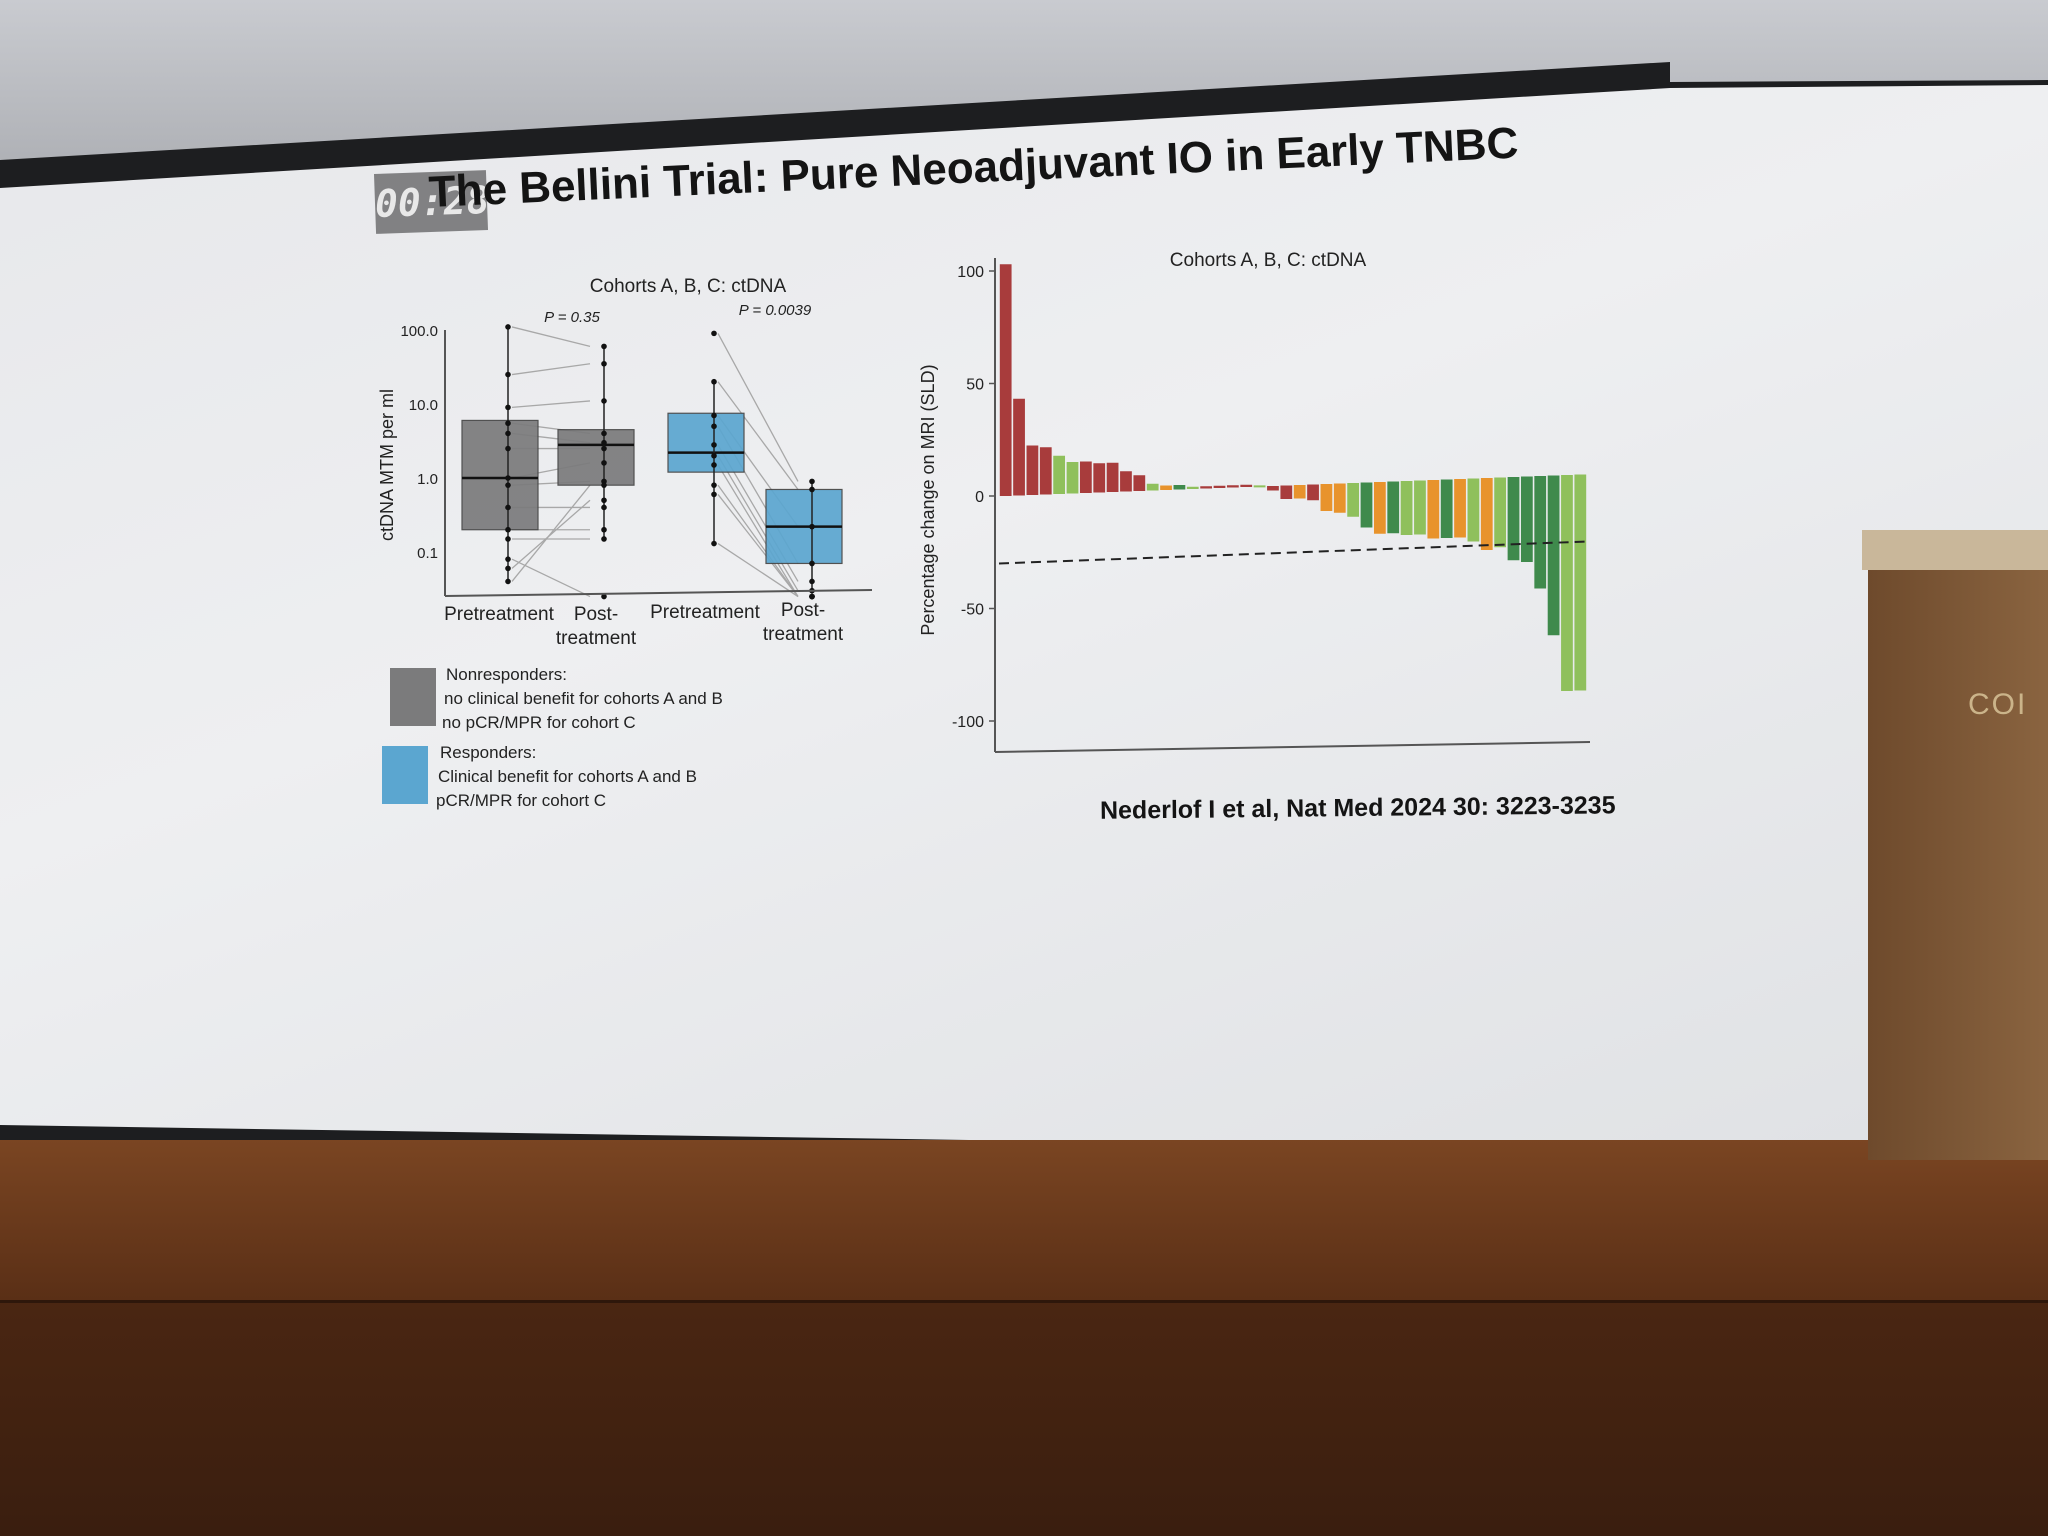 The image size is (2048, 1536). I want to click on legend-text: pCR/MPR for cohort C, so click(521, 800).